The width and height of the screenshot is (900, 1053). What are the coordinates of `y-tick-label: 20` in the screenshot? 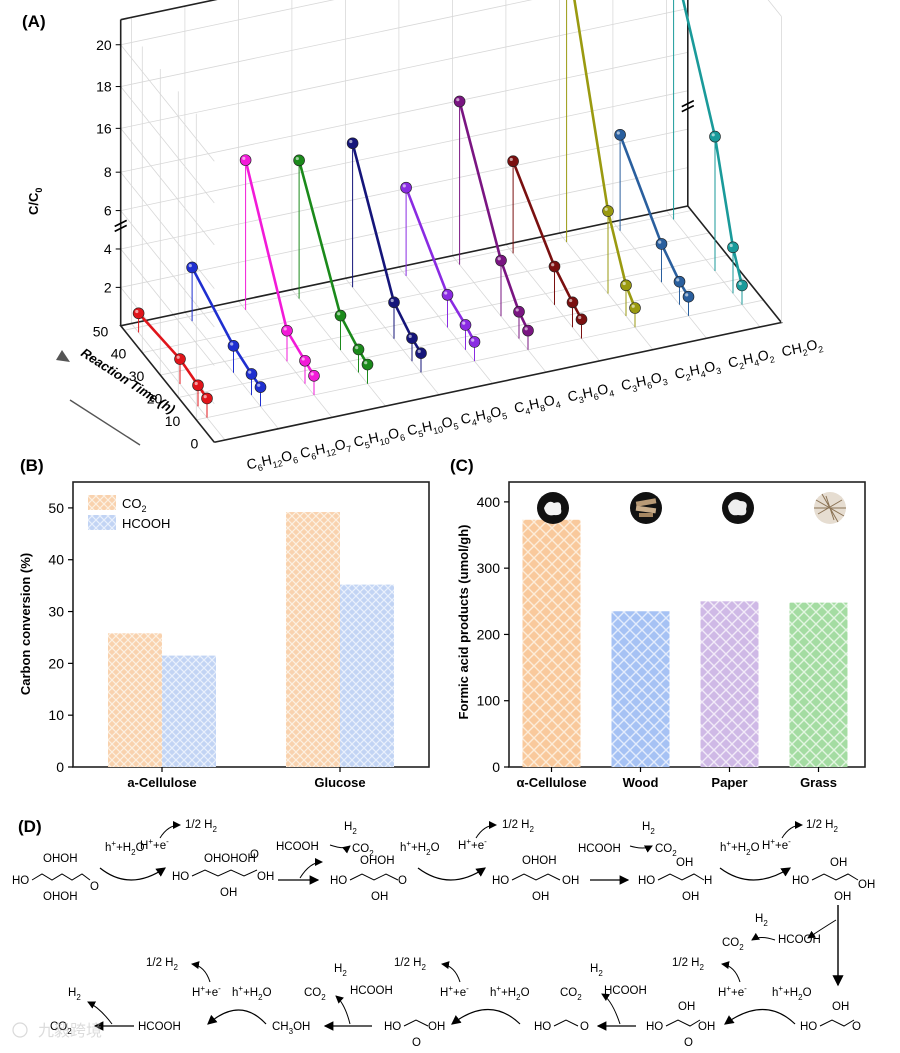 It's located at (56, 663).